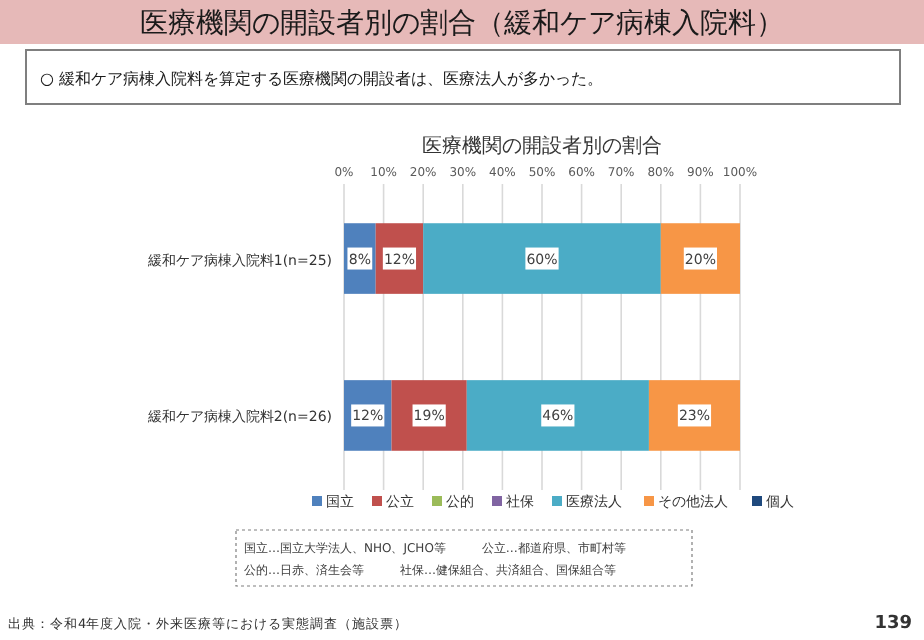 Image resolution: width=924 pixels, height=640 pixels. What do you see at coordinates (893, 624) in the screenshot?
I see `text: 139` at bounding box center [893, 624].